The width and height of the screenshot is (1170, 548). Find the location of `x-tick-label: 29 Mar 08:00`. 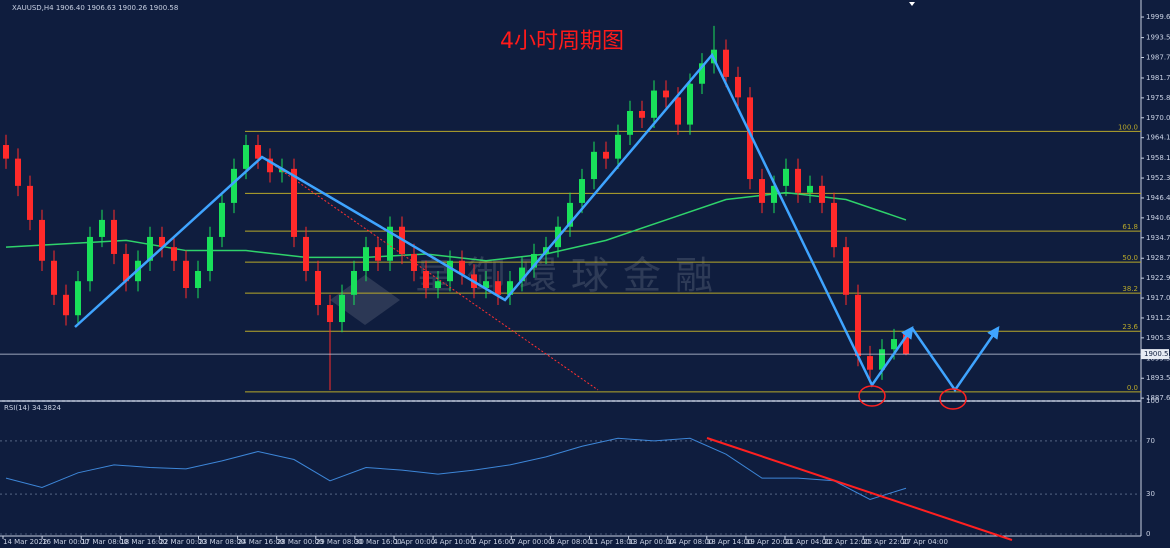

x-tick-label: 29 Mar 08:00 is located at coordinates (339, 542).